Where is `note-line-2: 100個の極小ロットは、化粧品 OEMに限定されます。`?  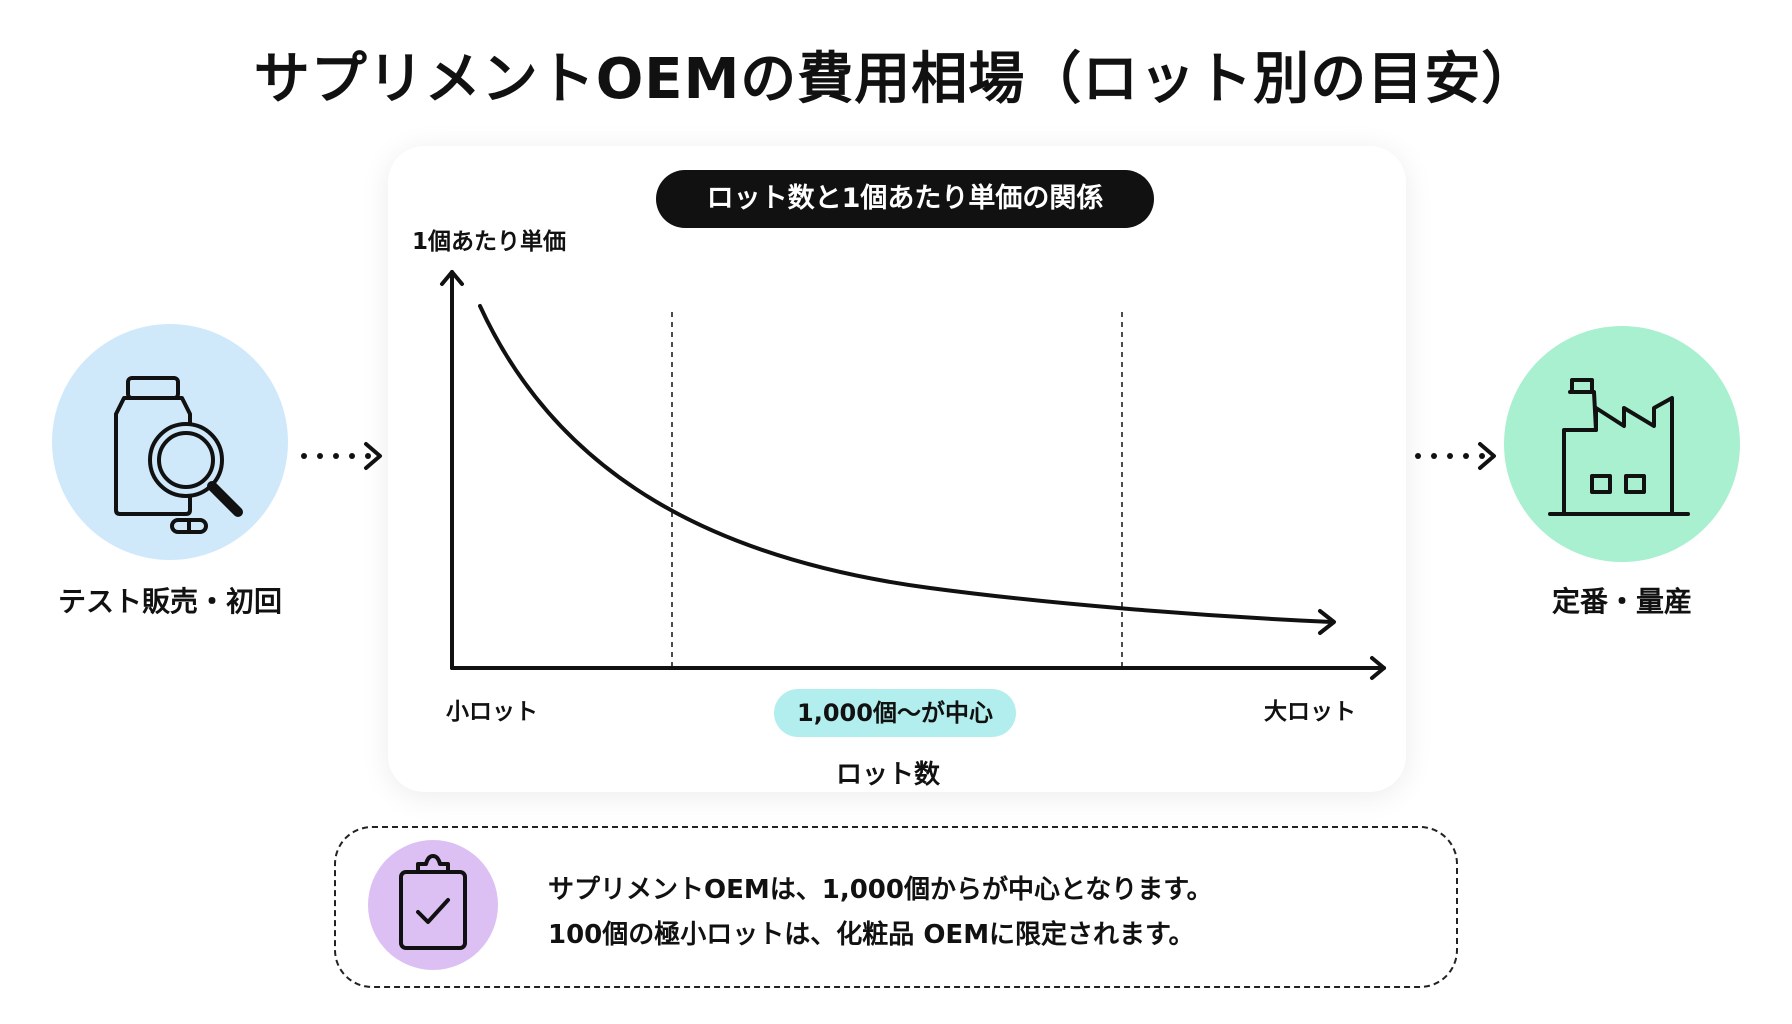 note-line-2: 100個の極小ロットは、化粧品 OEMに限定されます。 is located at coordinates (871, 935).